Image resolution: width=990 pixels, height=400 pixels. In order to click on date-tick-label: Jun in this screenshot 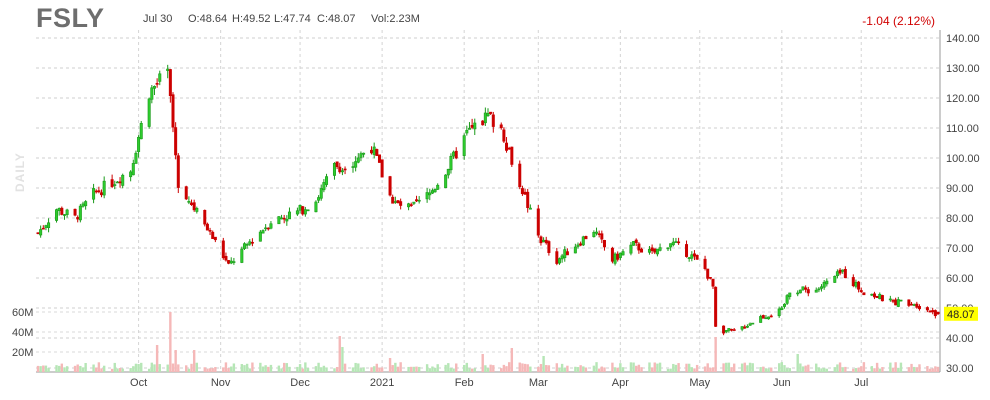, I will do `click(782, 383)`.